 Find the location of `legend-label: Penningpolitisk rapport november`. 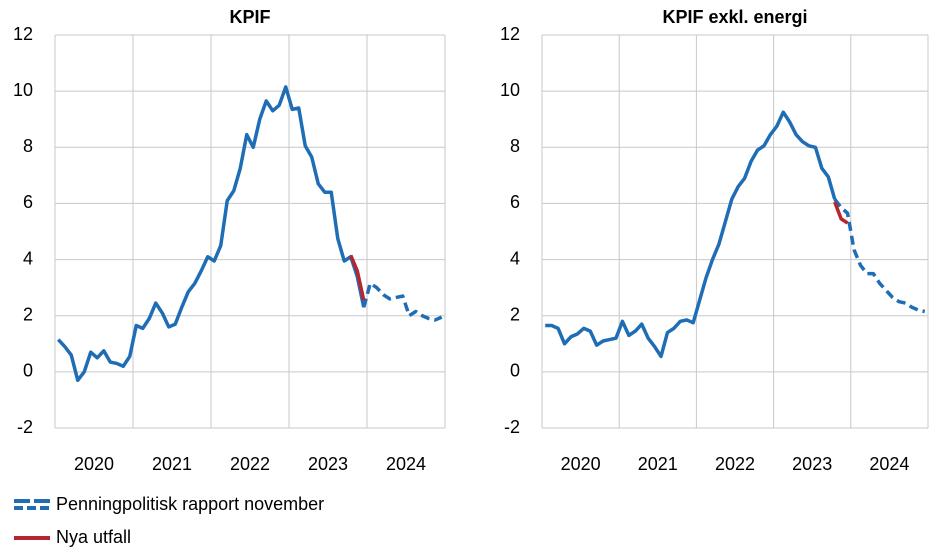

legend-label: Penningpolitisk rapport november is located at coordinates (190, 504).